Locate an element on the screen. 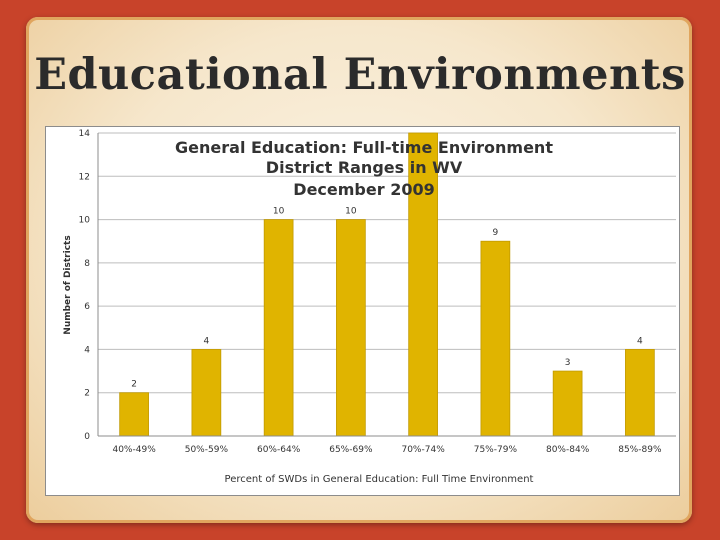 This screenshot has width=720, height=540. y-tick-labels: 0 2 4 6 8 10 12 14 is located at coordinates (85, 285).